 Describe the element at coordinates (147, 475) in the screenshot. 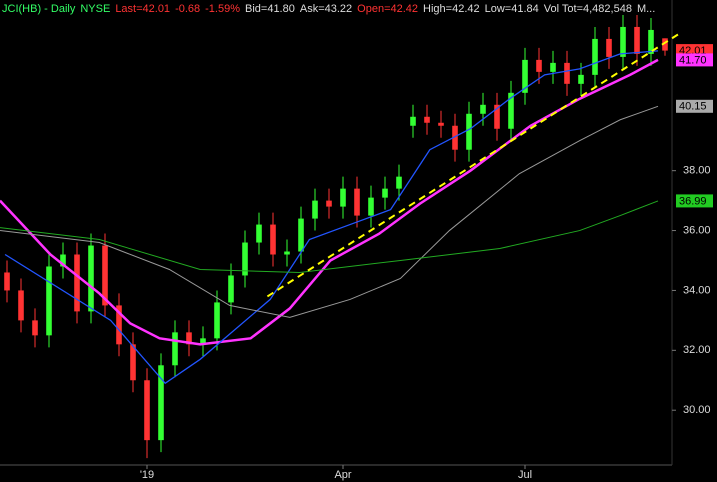

I see `x-tick-label: '19` at that location.